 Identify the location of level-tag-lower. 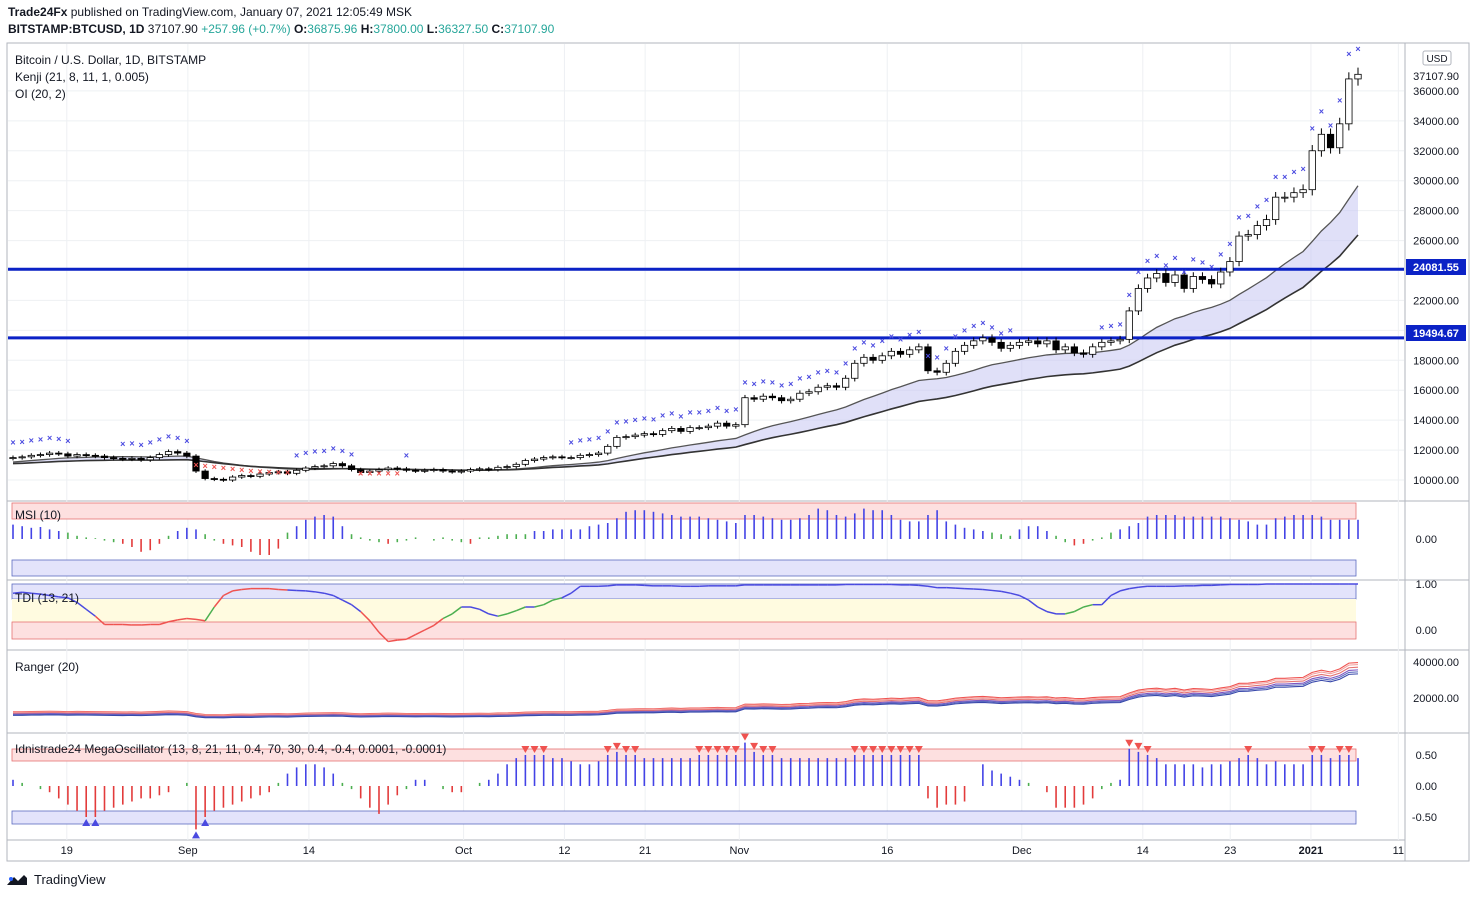
(1436, 333).